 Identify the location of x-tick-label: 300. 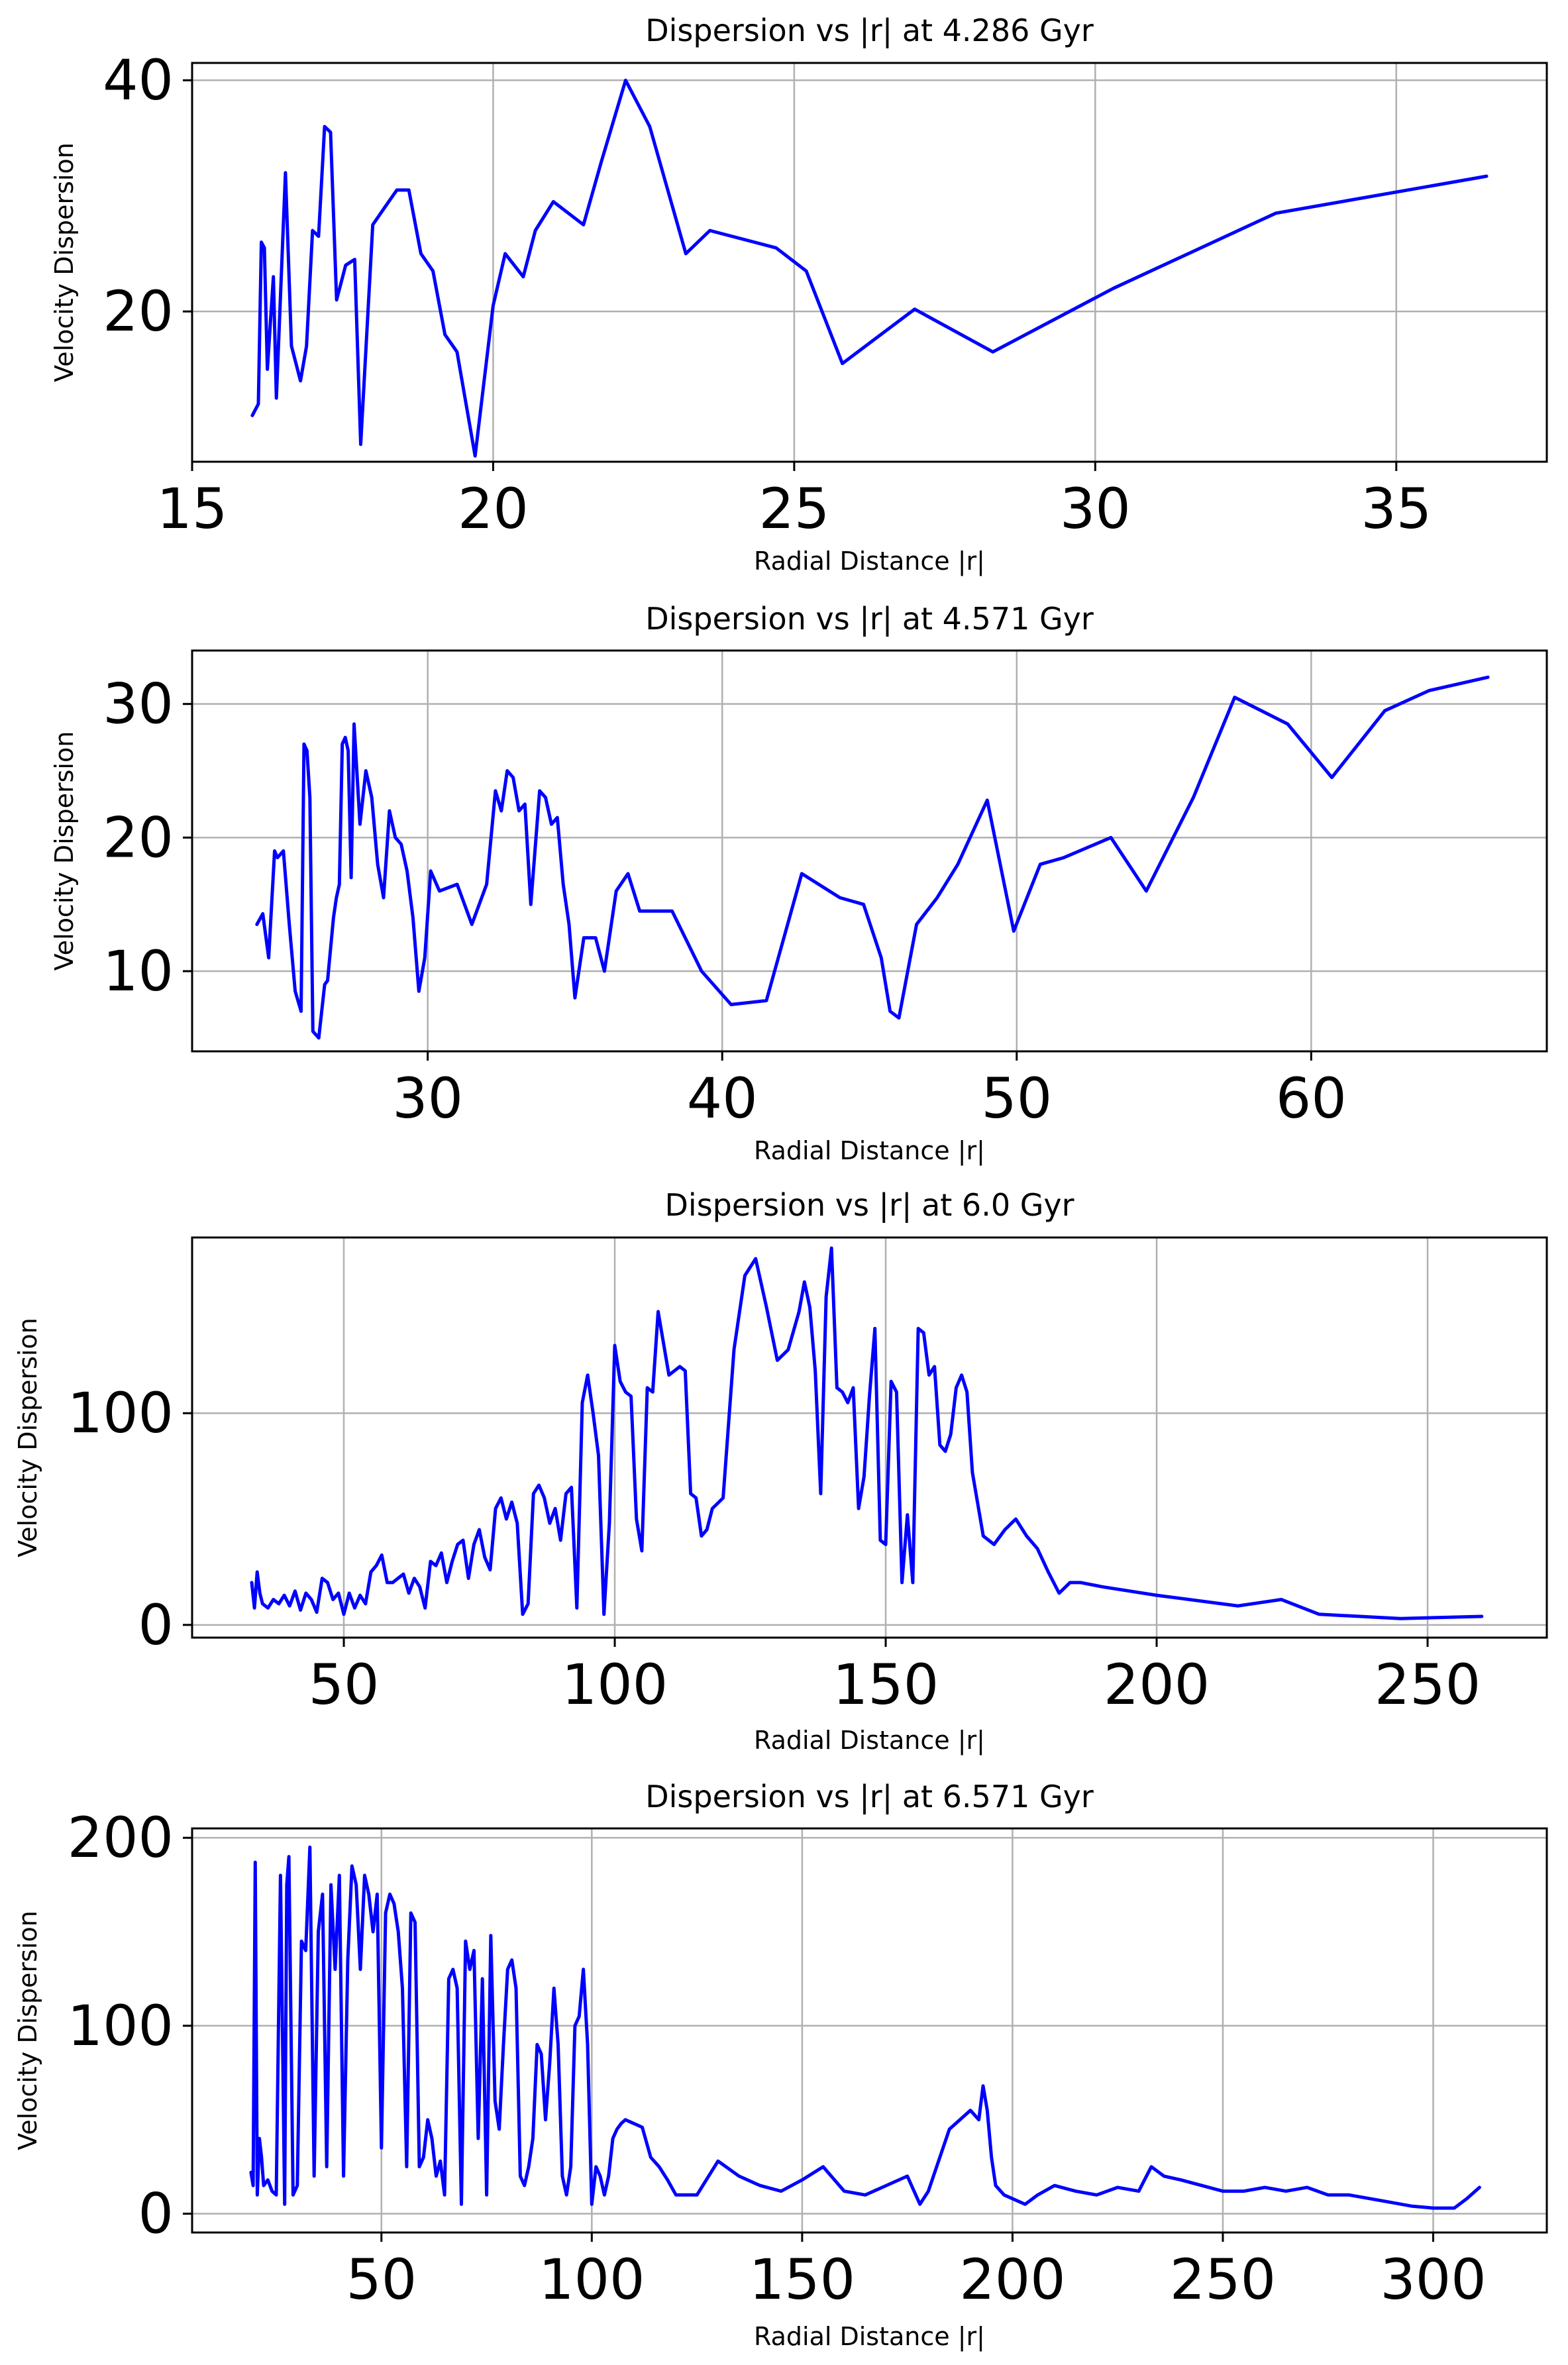
(1433, 2279).